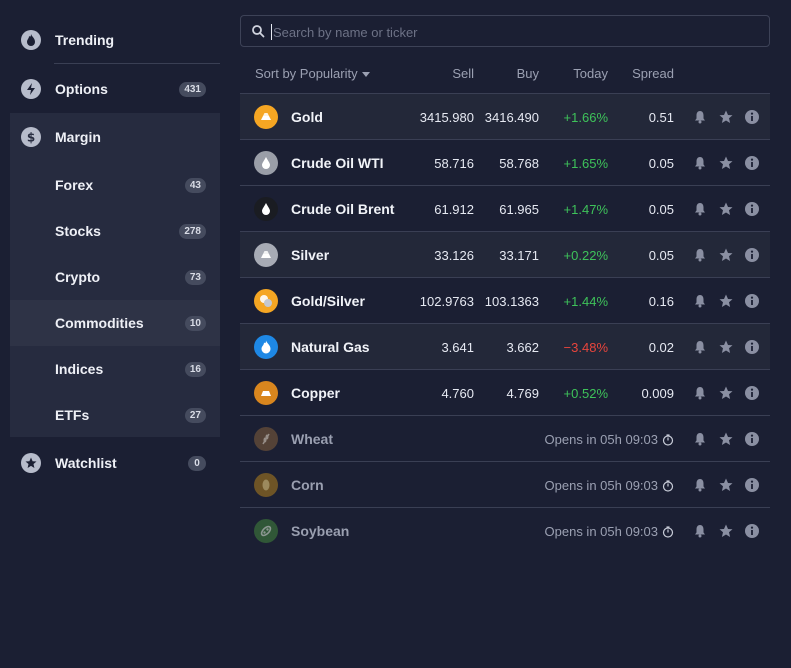 The image size is (791, 668). I want to click on chevron-down-icon, so click(365, 75).